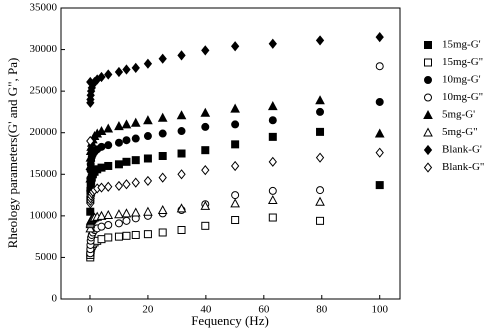 This screenshot has width=500, height=333. Describe the element at coordinates (462, 150) in the screenshot. I see `legend-label: Blank-G'` at that location.